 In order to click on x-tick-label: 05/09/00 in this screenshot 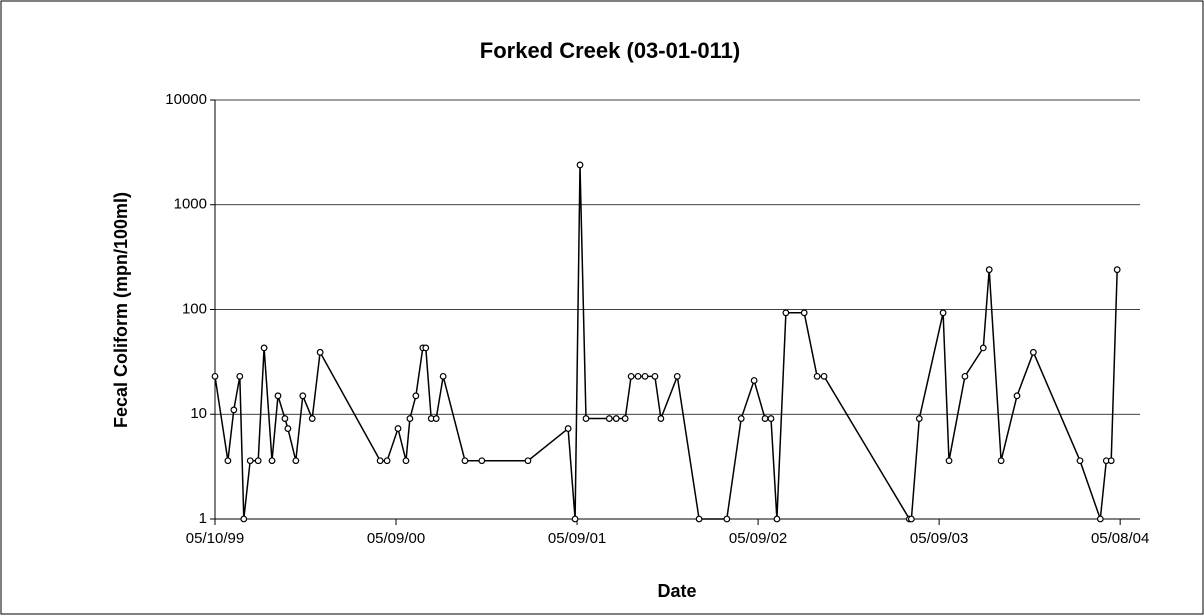, I will do `click(396, 538)`.